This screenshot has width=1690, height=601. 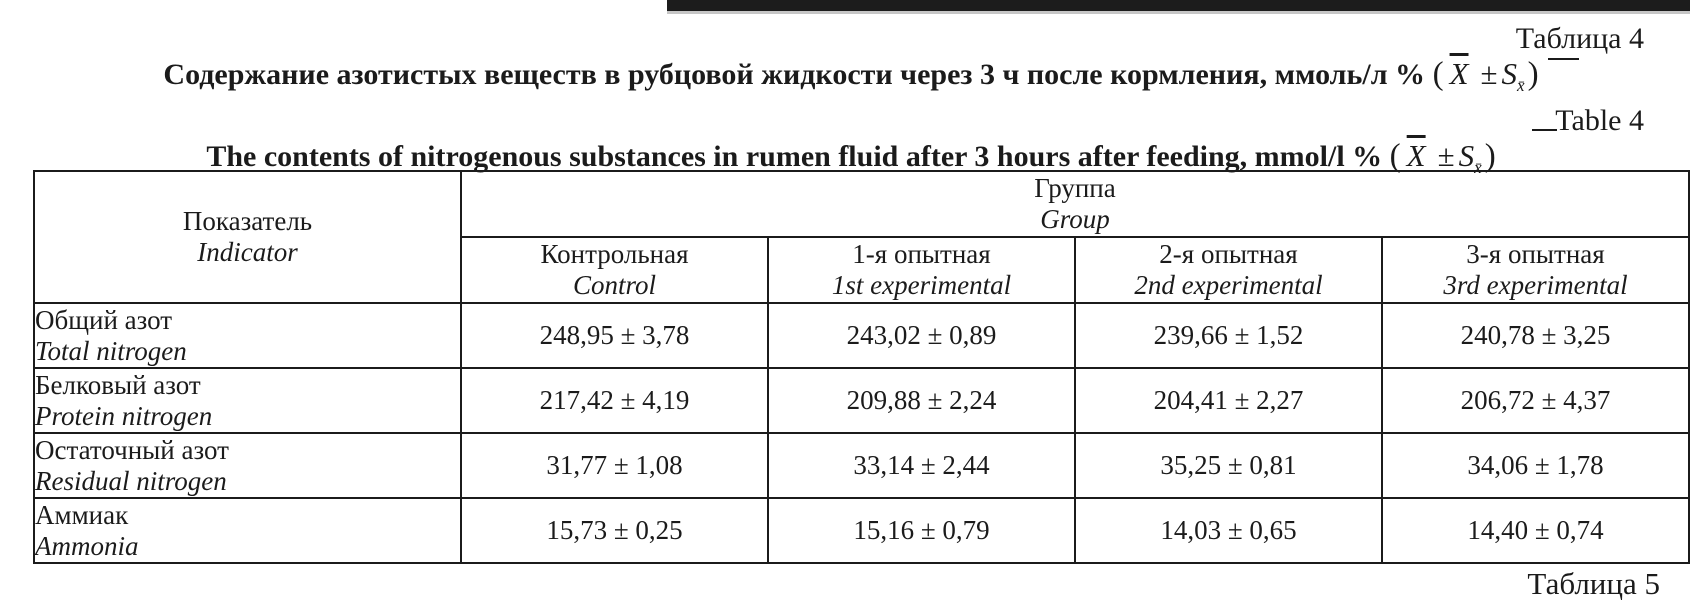 What do you see at coordinates (1593, 583) in the screenshot?
I see `next-table-number-clipped: Таблица 5` at bounding box center [1593, 583].